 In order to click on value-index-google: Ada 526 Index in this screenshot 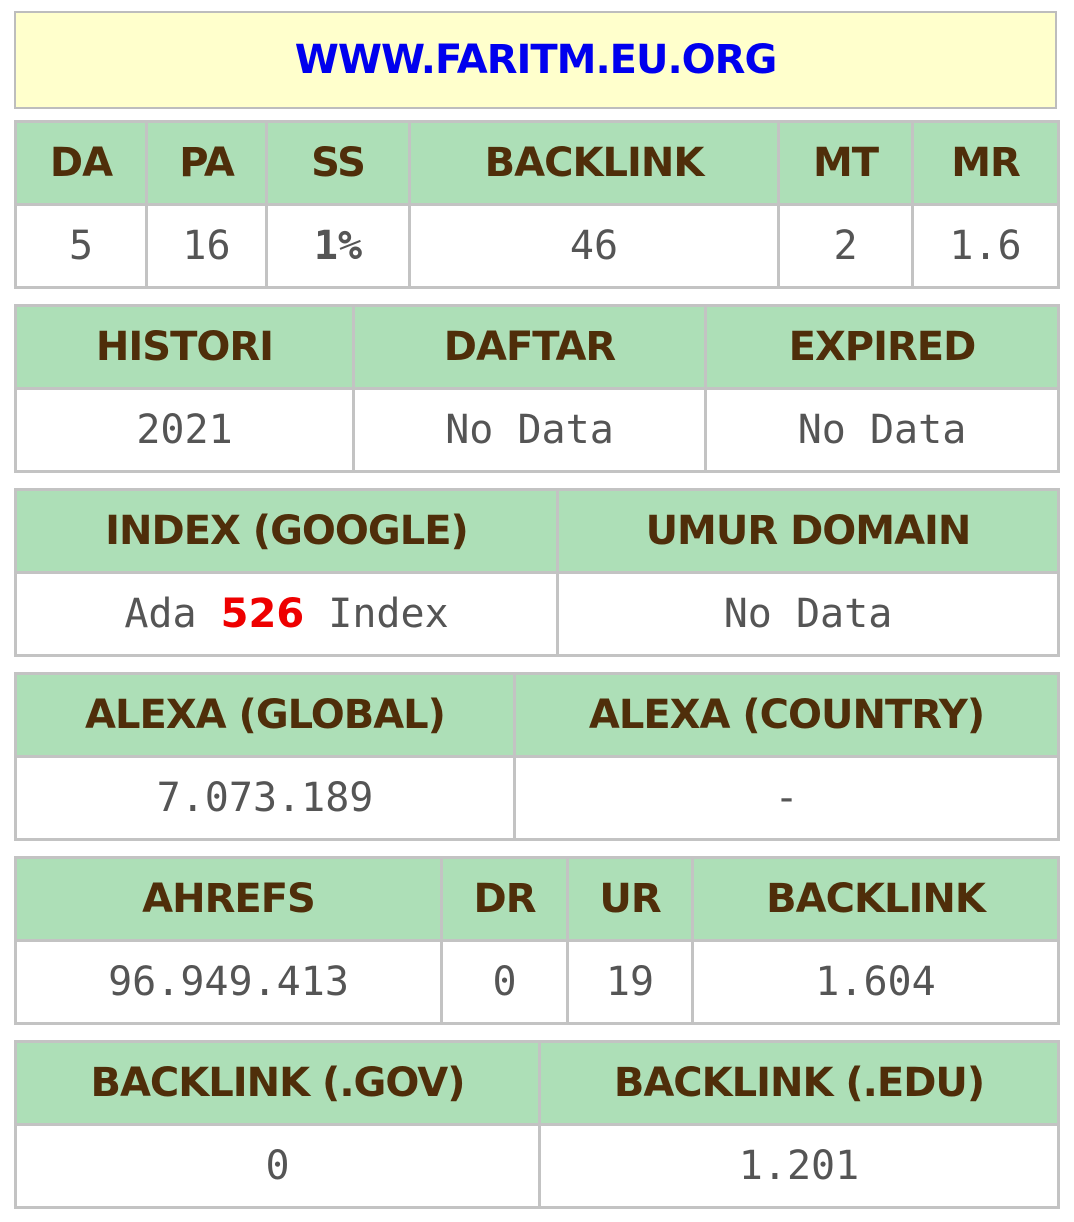, I will do `click(286, 614)`.